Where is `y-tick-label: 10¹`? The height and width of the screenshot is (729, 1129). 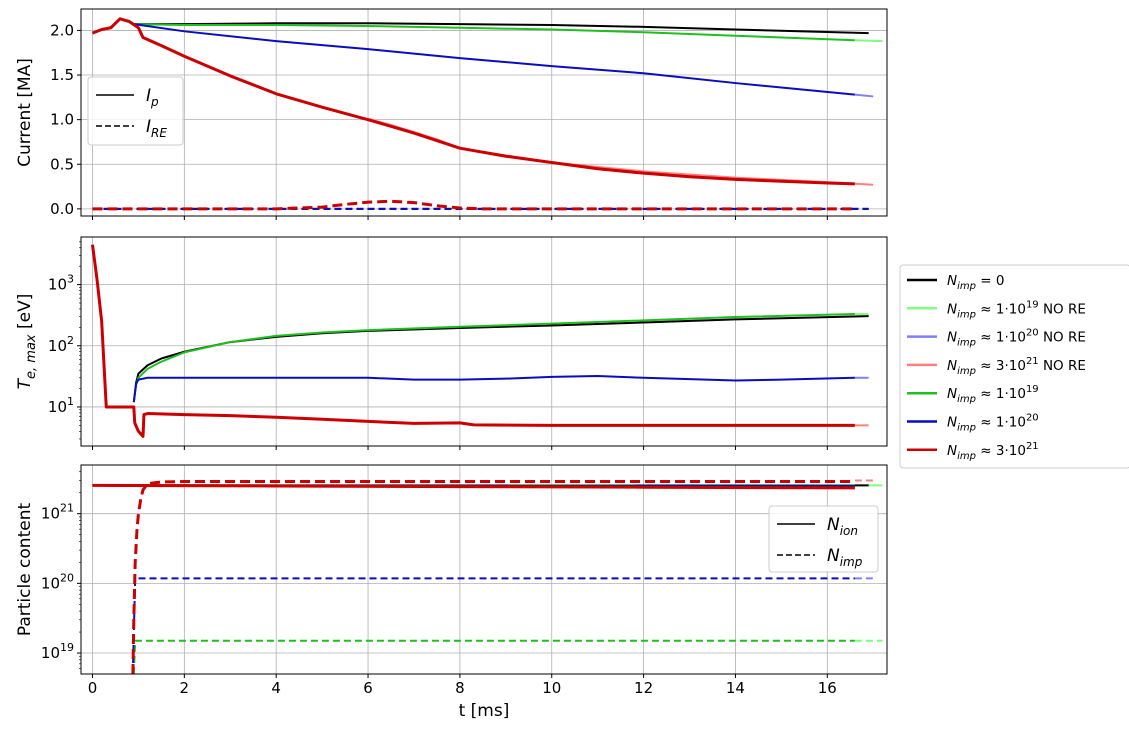
y-tick-label: 10¹ is located at coordinates (61, 405).